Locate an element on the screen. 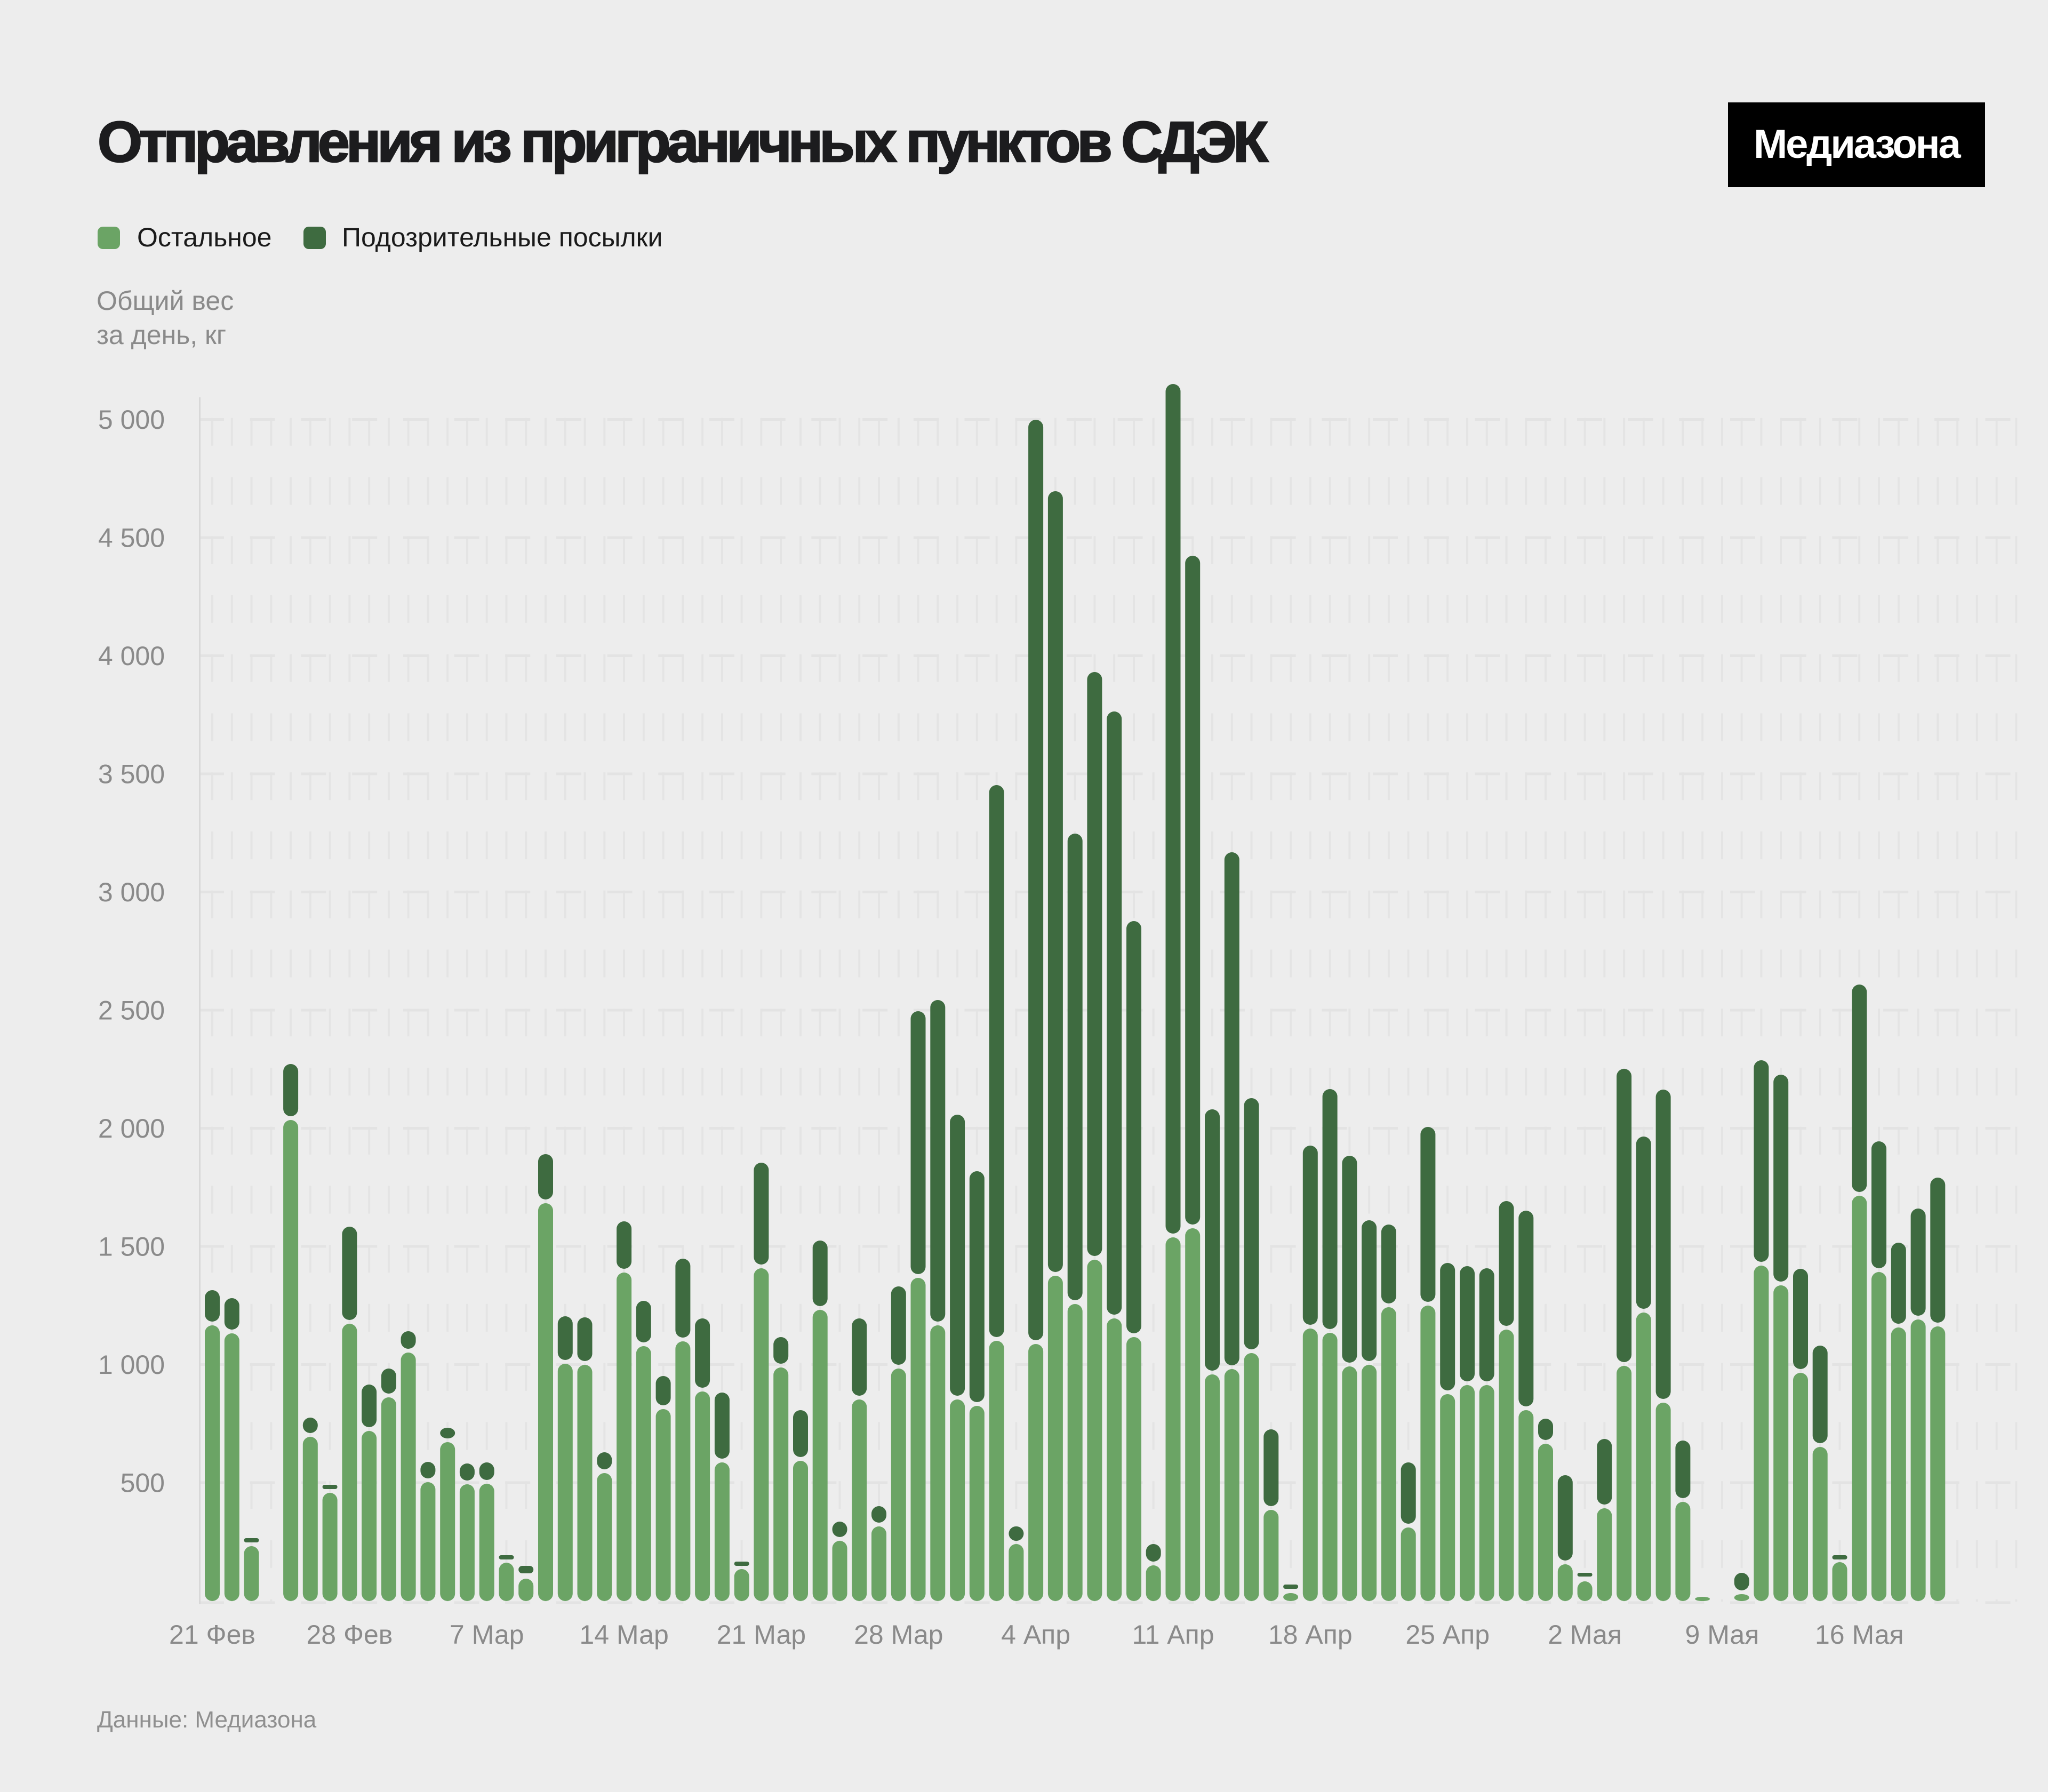  svg-text: 16 Мая is located at coordinates (1859, 1635).